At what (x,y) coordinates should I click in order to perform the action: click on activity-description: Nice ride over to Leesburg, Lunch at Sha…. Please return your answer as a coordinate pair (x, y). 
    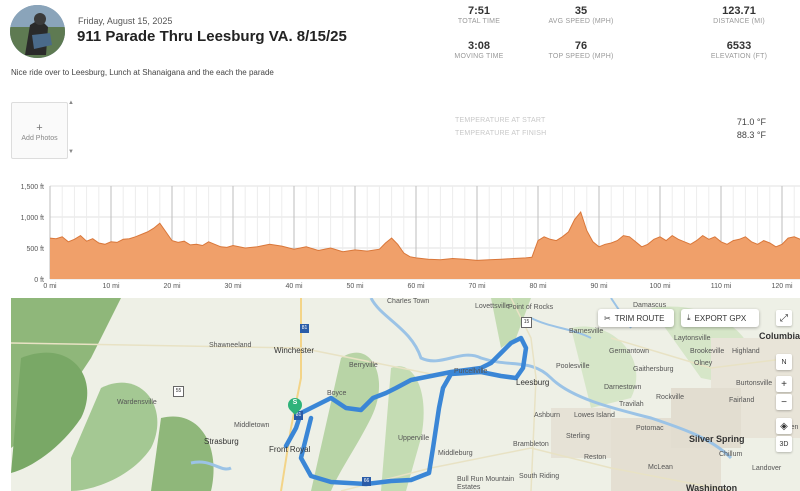
    Looking at the image, I should click on (142, 72).